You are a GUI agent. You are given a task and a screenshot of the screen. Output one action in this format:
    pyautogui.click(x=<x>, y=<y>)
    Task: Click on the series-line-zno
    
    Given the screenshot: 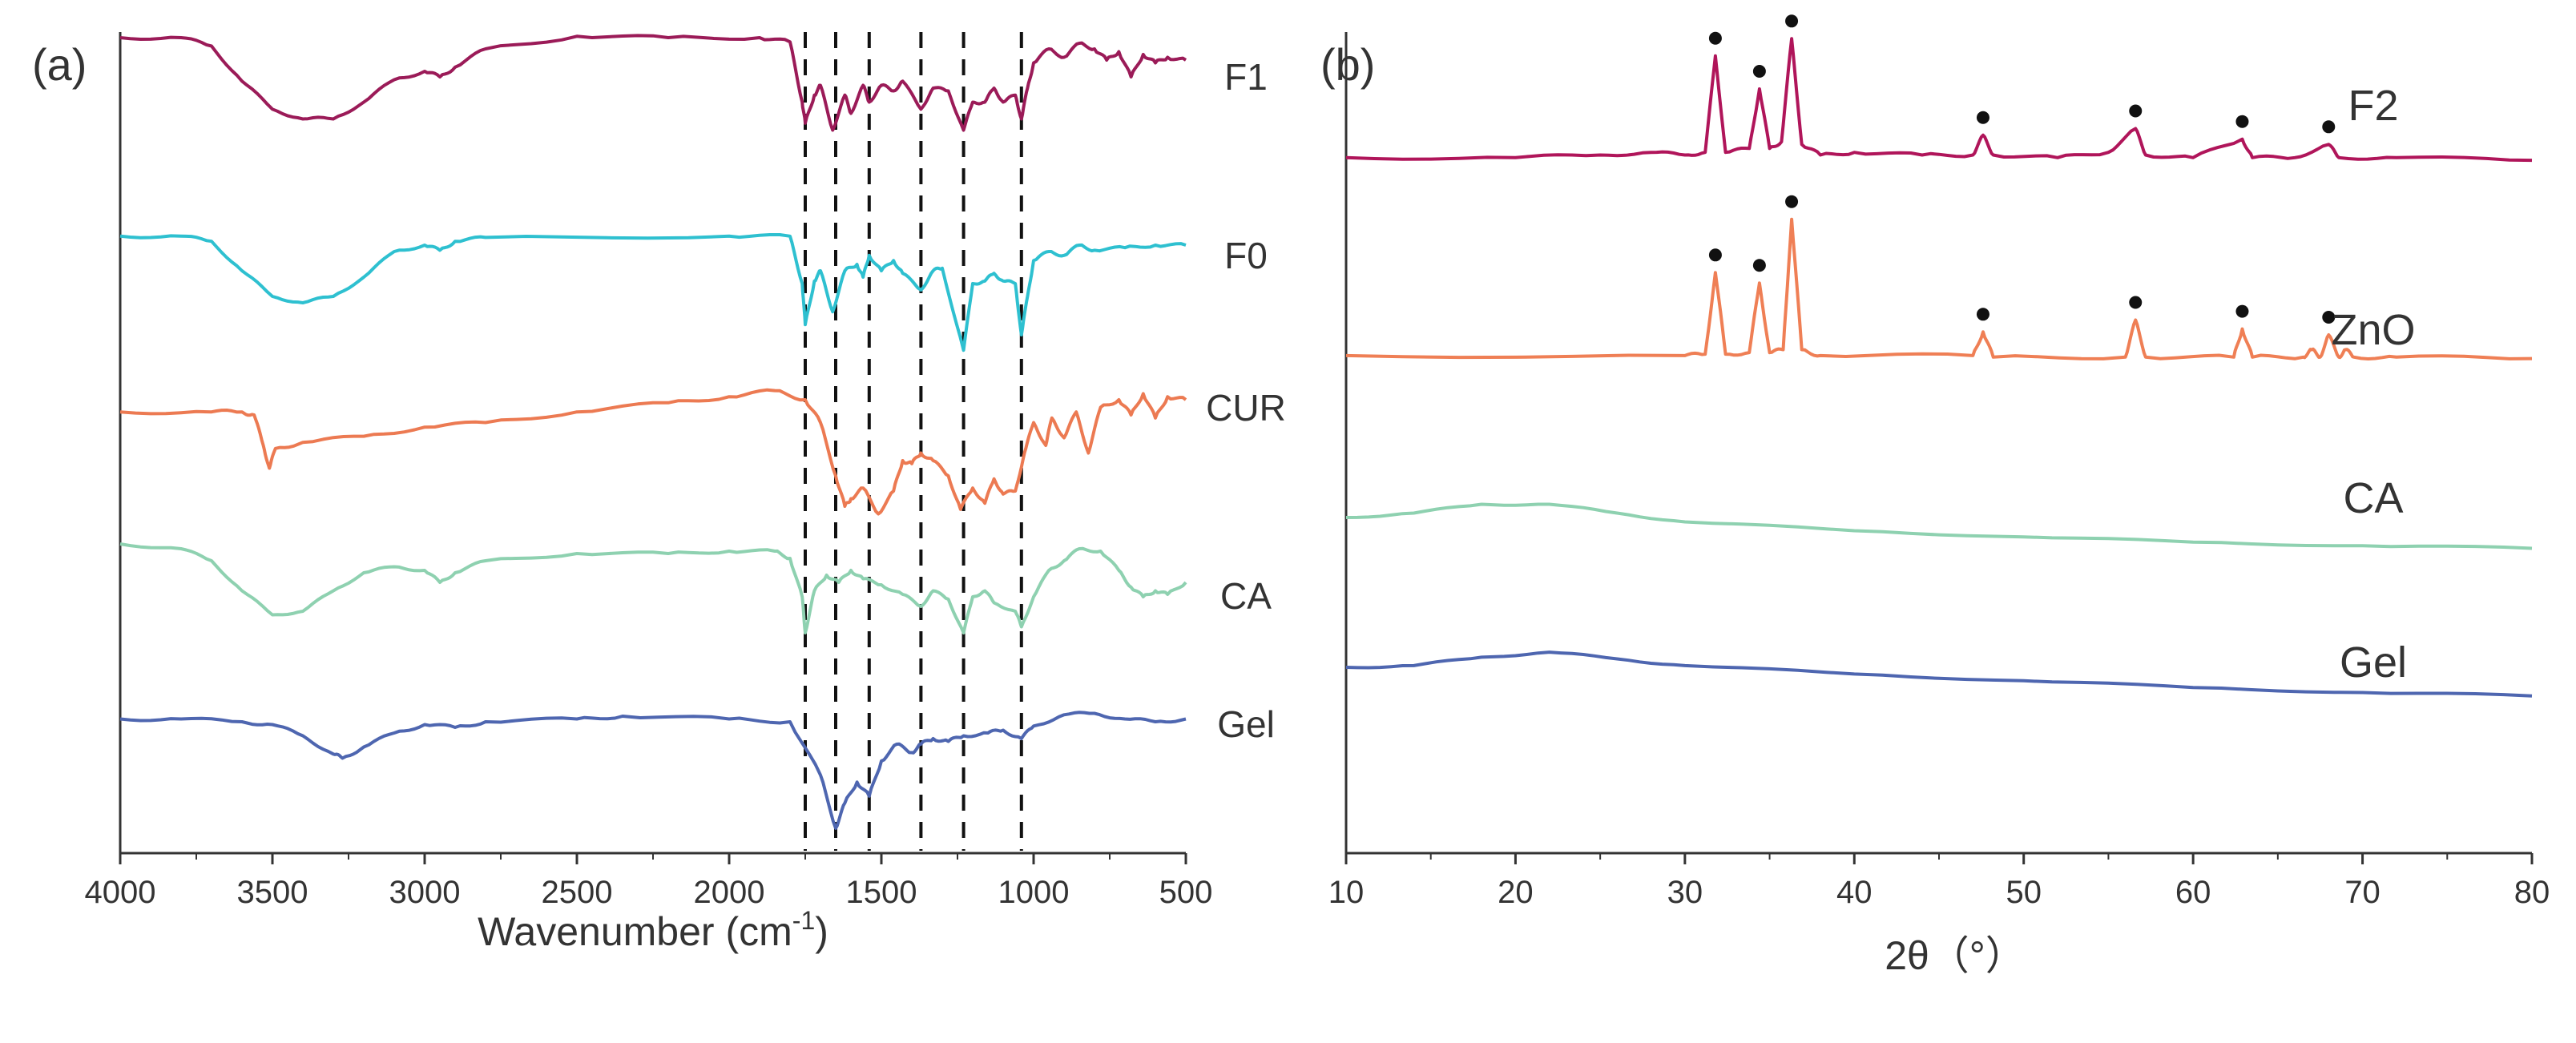 What is the action you would take?
    pyautogui.click(x=1939, y=288)
    